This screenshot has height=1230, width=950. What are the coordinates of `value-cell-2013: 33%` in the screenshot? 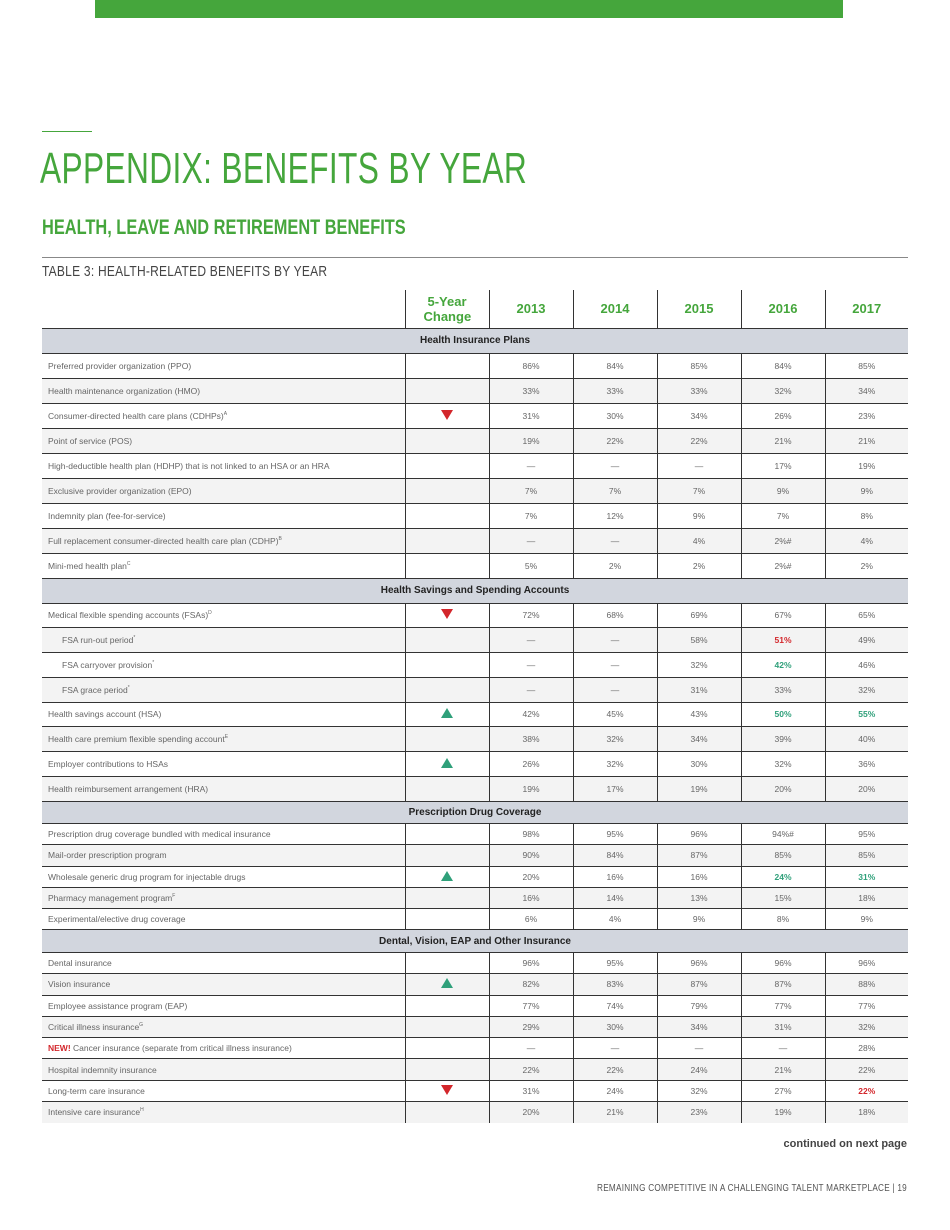 It's located at (530, 390).